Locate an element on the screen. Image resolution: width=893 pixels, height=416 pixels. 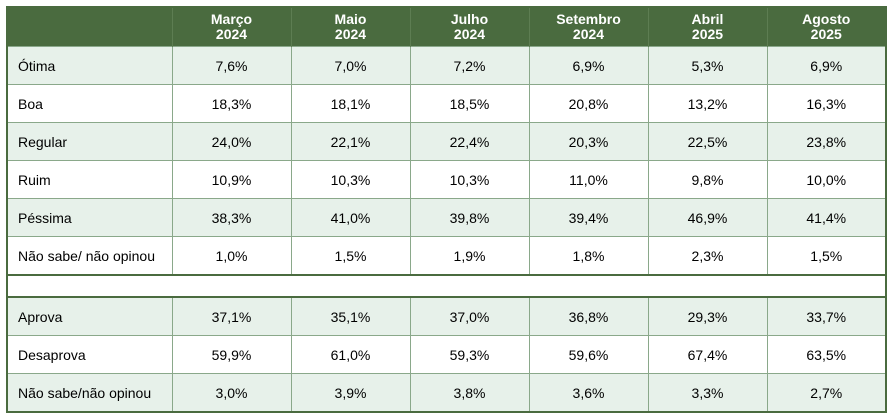
section-separator is located at coordinates (446, 286).